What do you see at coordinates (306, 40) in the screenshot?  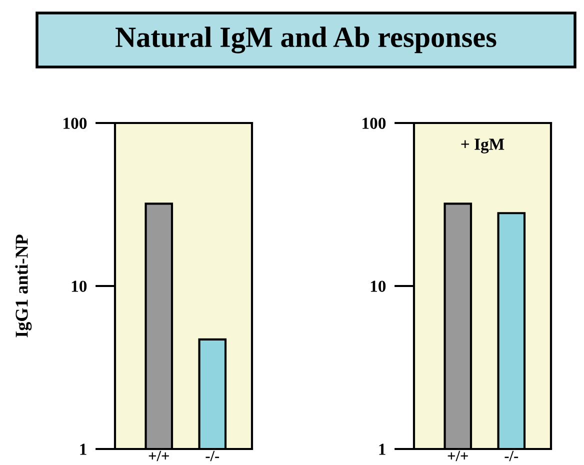 I see `chart-title: Natural IgM and Ab responses` at bounding box center [306, 40].